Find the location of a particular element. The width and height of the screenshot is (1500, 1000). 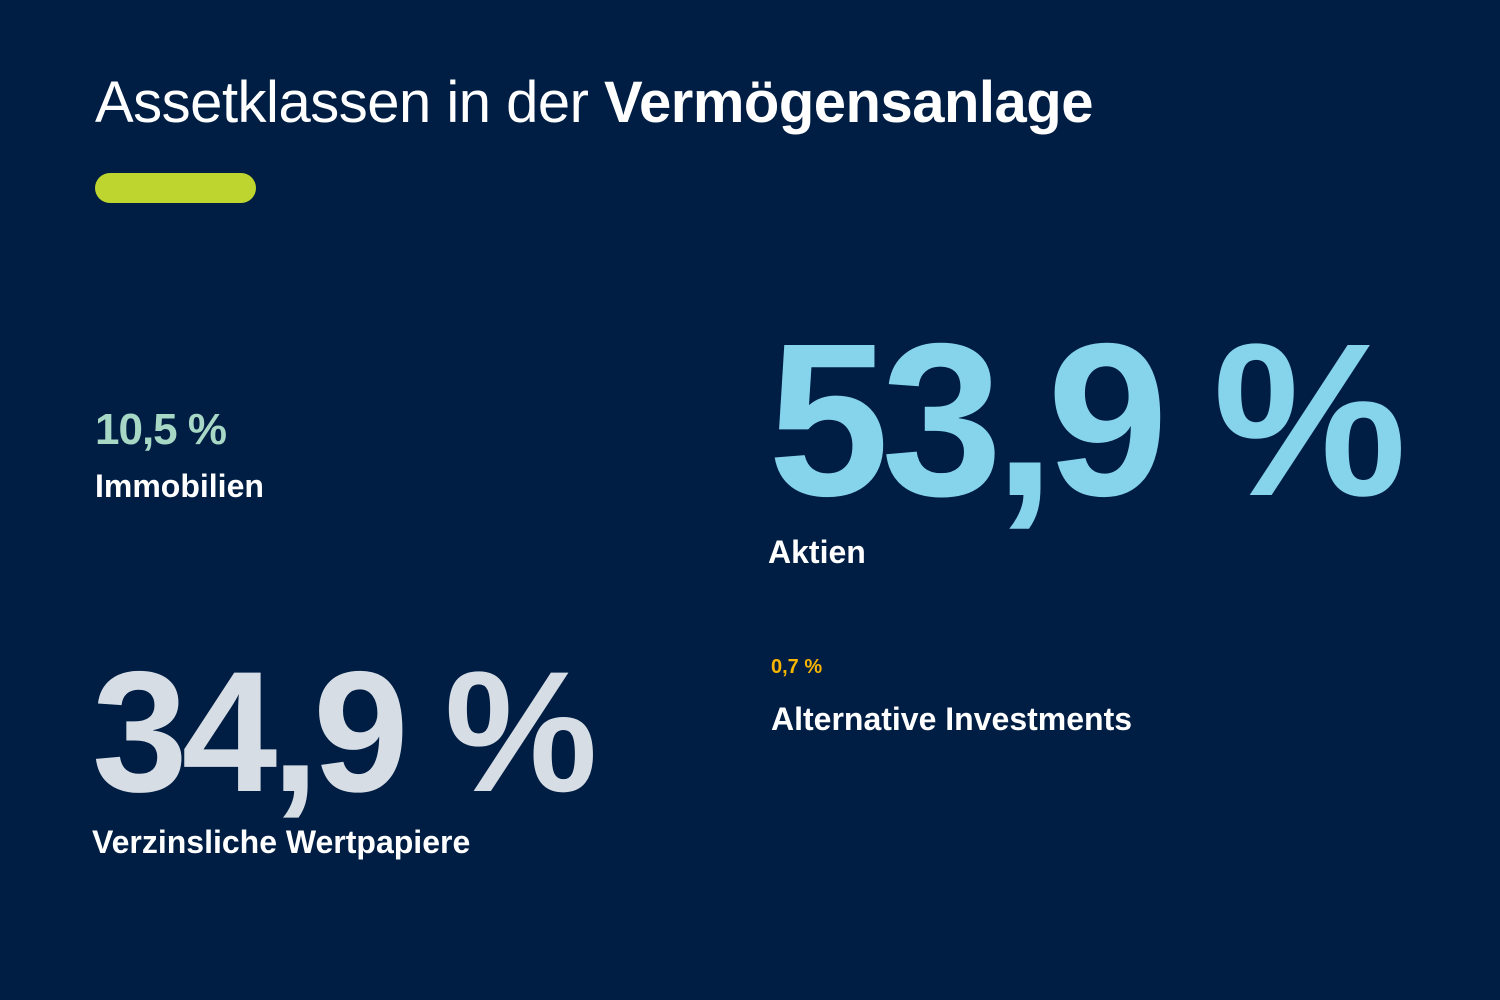

accent-bar is located at coordinates (175, 188).